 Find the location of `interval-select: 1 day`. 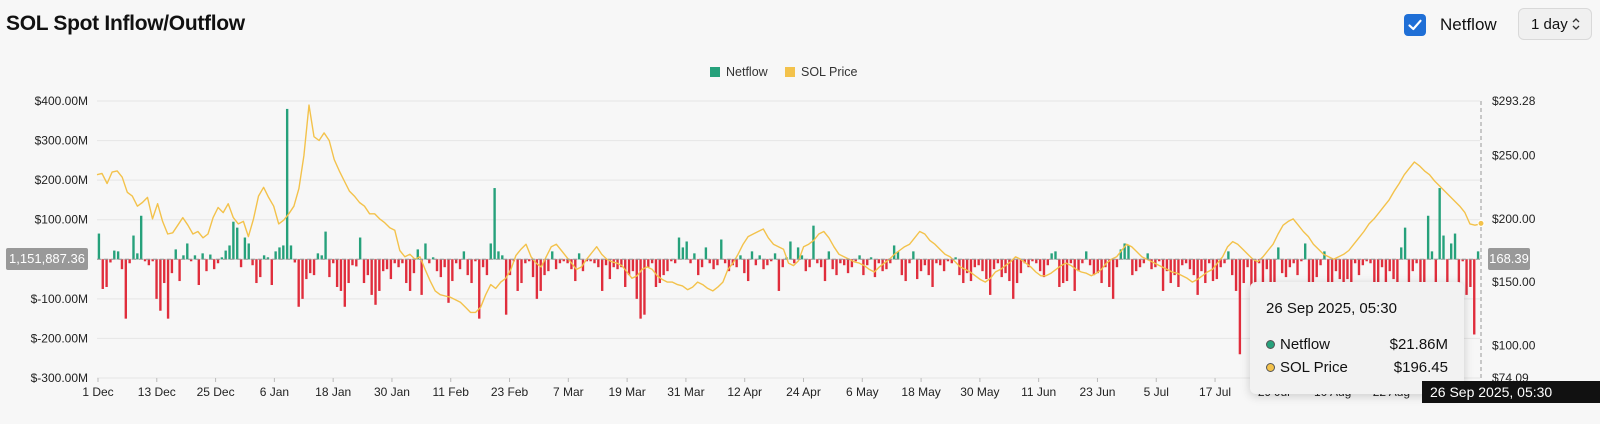

interval-select: 1 day is located at coordinates (1555, 24).